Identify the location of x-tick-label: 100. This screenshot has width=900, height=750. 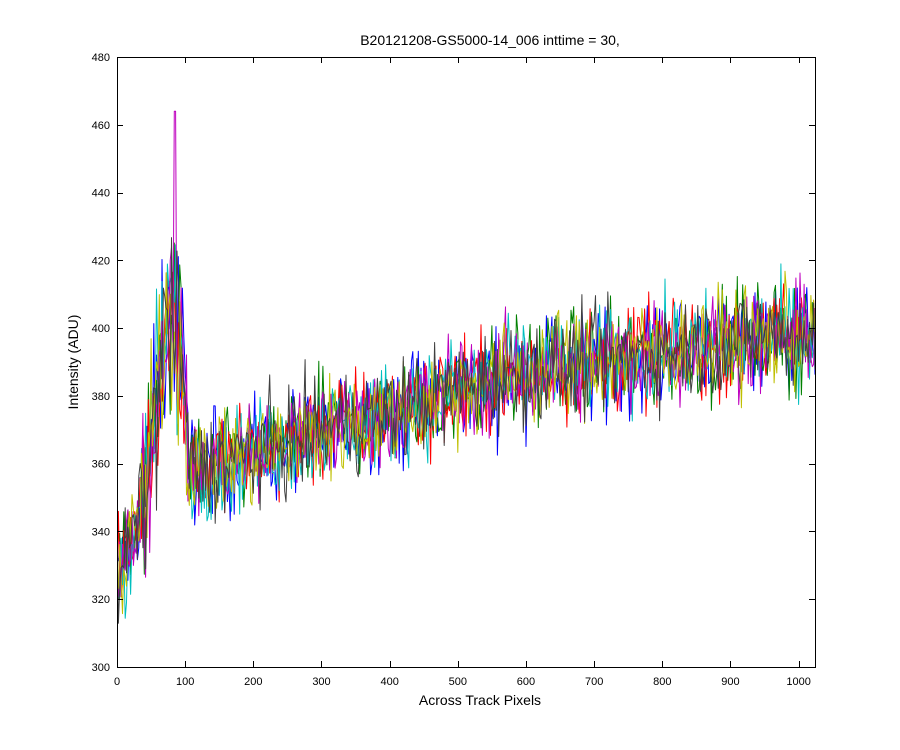
(185, 682).